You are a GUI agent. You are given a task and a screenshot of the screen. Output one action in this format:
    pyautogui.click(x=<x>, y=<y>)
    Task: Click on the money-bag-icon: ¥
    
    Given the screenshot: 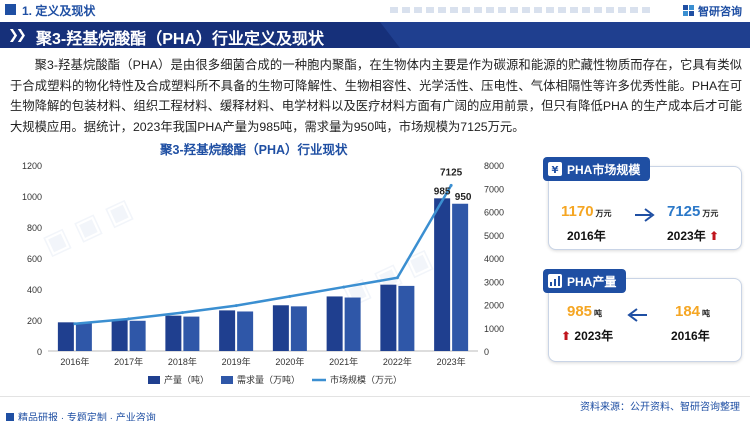 What is the action you would take?
    pyautogui.click(x=555, y=169)
    